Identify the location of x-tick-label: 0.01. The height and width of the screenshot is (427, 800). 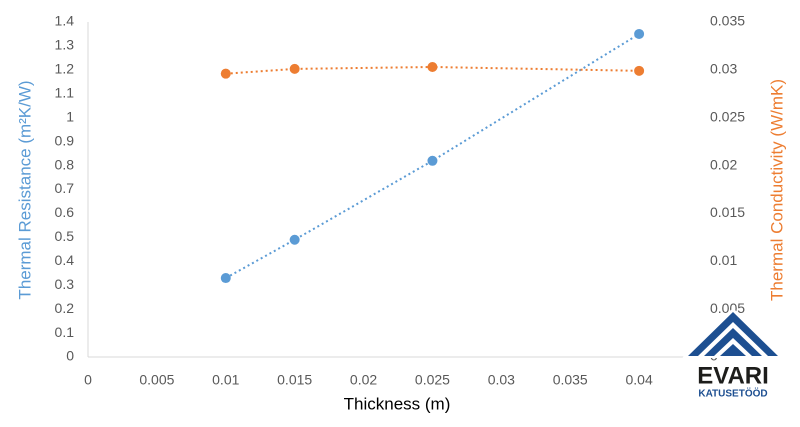
(225, 380).